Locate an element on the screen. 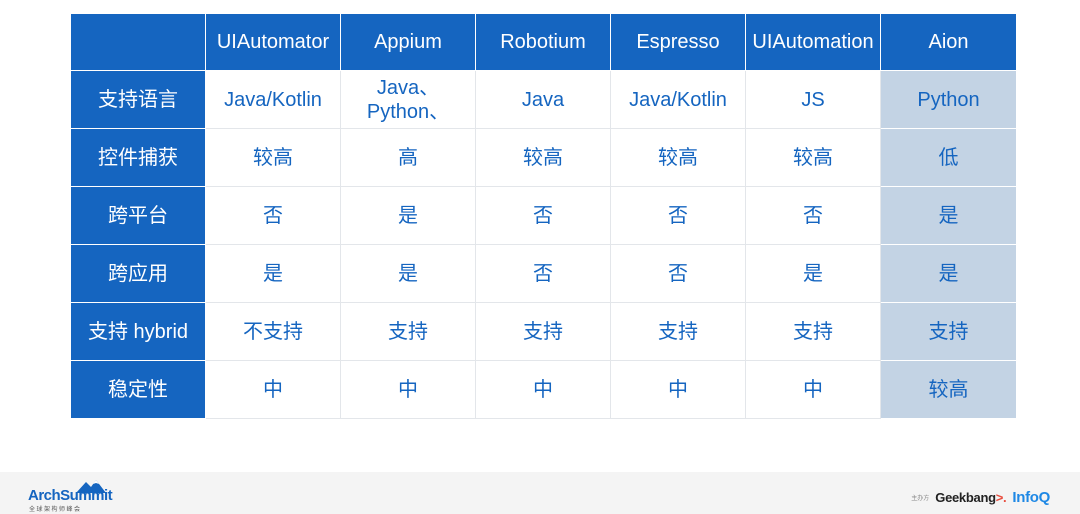  geekbang-logo-mark: >. is located at coordinates (1001, 497).